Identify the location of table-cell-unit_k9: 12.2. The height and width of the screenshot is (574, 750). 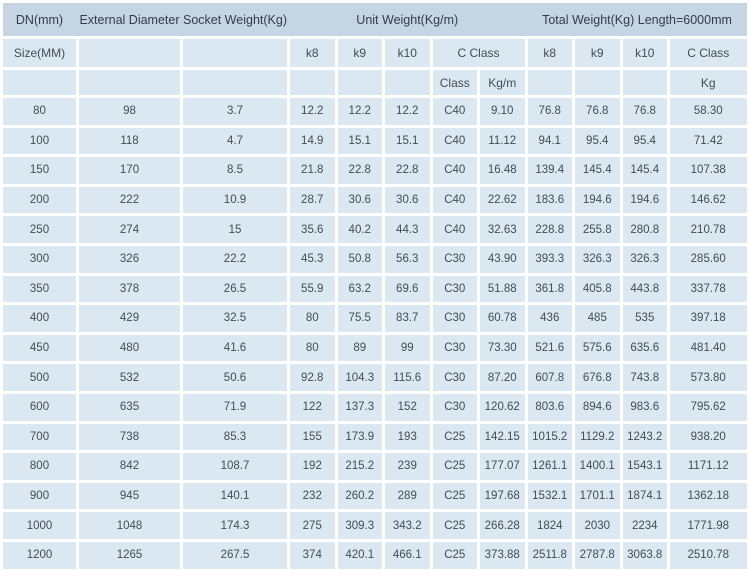
(359, 111).